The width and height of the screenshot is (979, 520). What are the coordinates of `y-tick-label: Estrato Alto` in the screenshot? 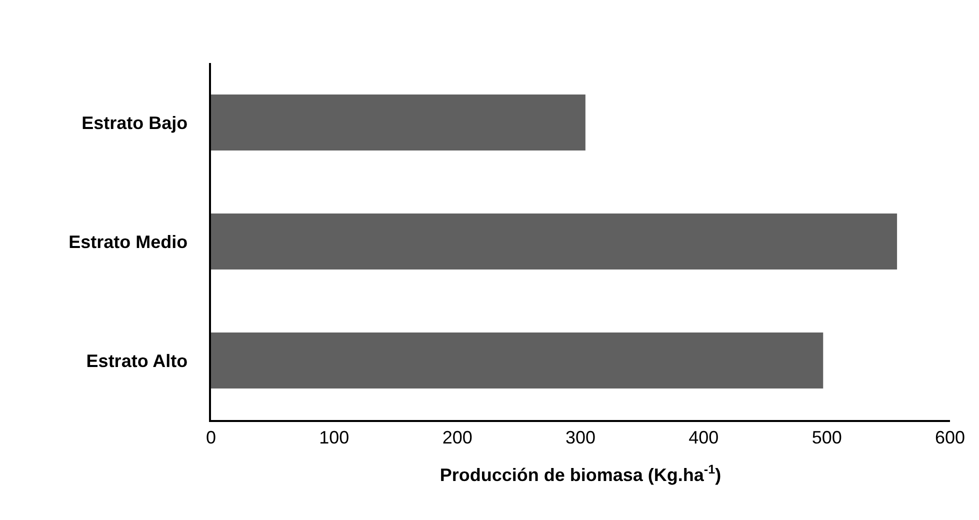 It's located at (137, 360).